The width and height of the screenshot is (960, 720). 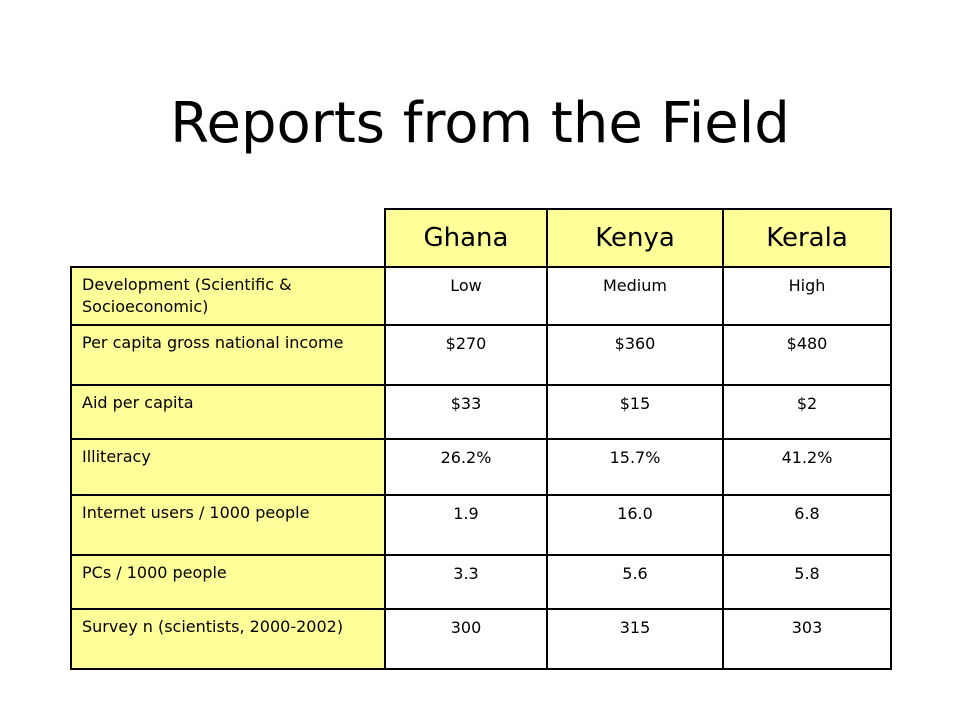 I want to click on row-label: Aid per capita, so click(x=228, y=412).